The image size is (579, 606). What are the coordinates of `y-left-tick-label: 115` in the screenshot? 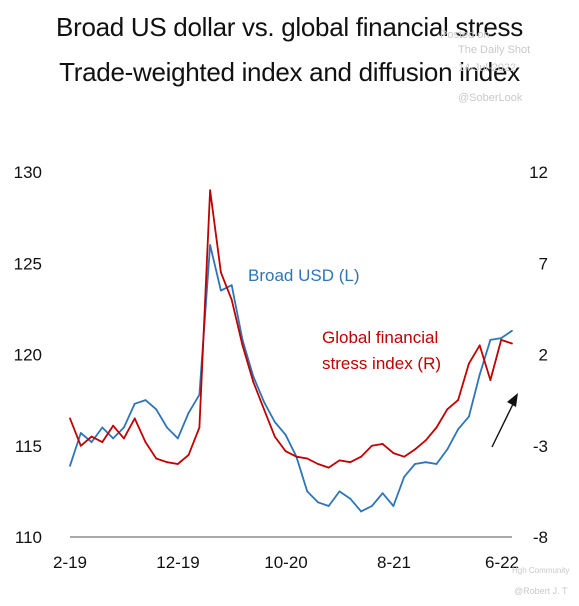 It's located at (28, 446).